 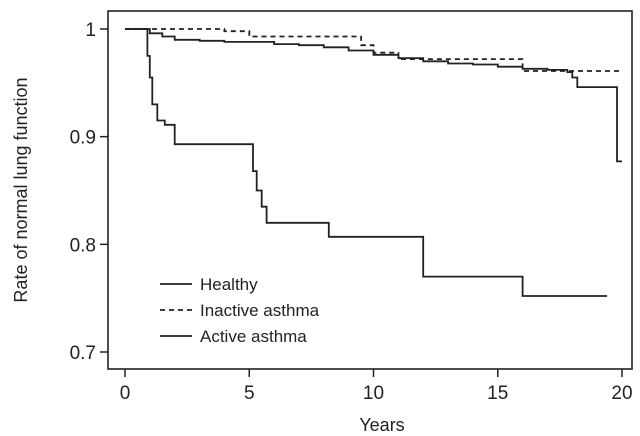 What do you see at coordinates (89, 192) in the screenshot?
I see `y-axis: 0.7 0.8 0.9 1` at bounding box center [89, 192].